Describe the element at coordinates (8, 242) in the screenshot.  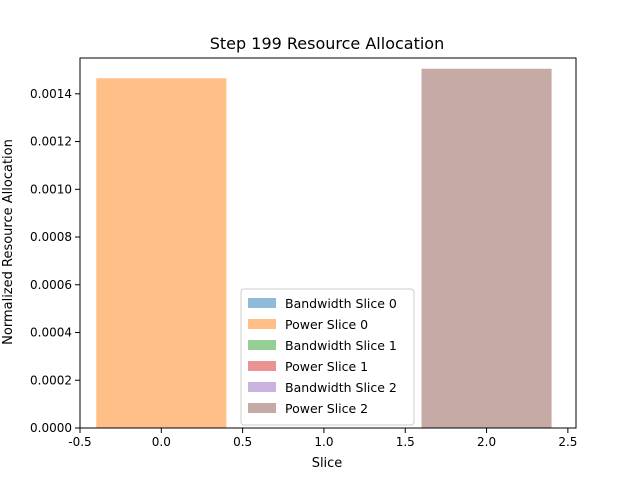
I see `y-axis-label: Normalized Resource Allocation` at that location.